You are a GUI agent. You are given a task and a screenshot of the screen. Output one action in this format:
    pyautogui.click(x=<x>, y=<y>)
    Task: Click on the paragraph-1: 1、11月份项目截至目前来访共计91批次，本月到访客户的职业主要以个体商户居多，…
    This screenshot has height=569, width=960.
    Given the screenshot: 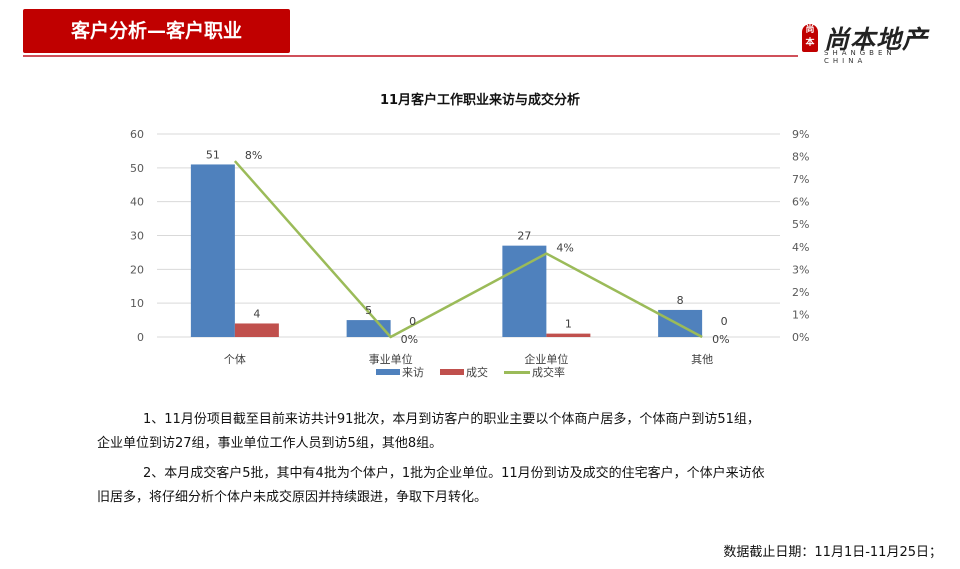 What is the action you would take?
    pyautogui.click(x=428, y=431)
    